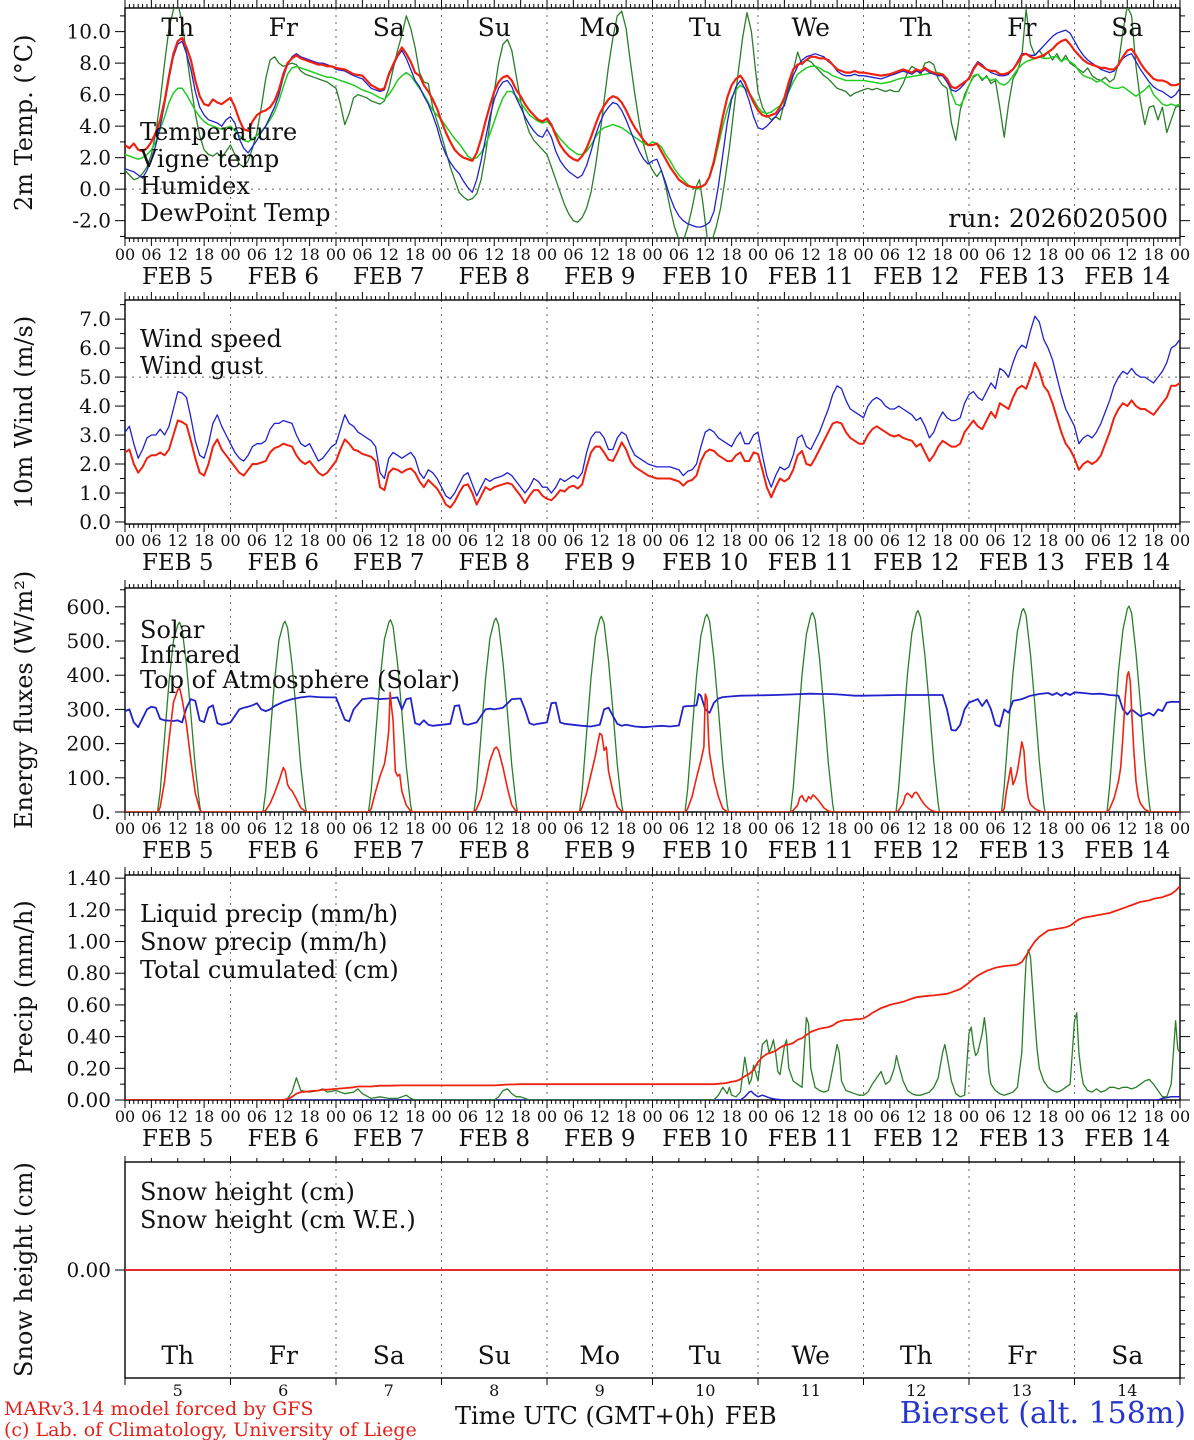 This screenshot has width=1194, height=1440. I want to click on y-tick-label: 4.0, so click(95, 406).